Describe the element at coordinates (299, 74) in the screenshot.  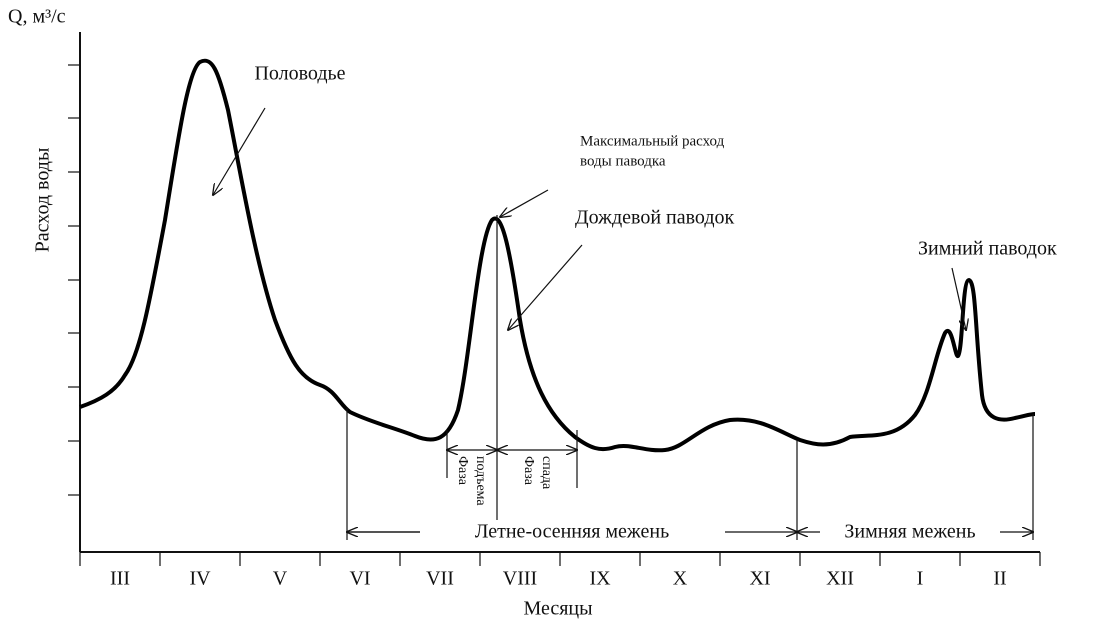
I see `annotation: Половодье` at that location.